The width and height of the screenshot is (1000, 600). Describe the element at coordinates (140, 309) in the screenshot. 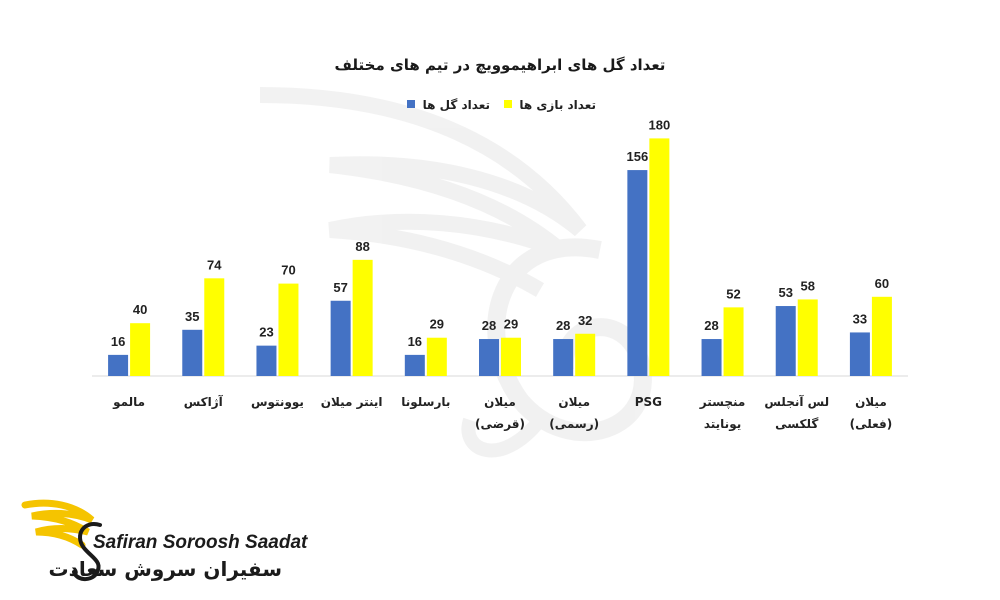

I see `data-label-games-0: 40` at that location.